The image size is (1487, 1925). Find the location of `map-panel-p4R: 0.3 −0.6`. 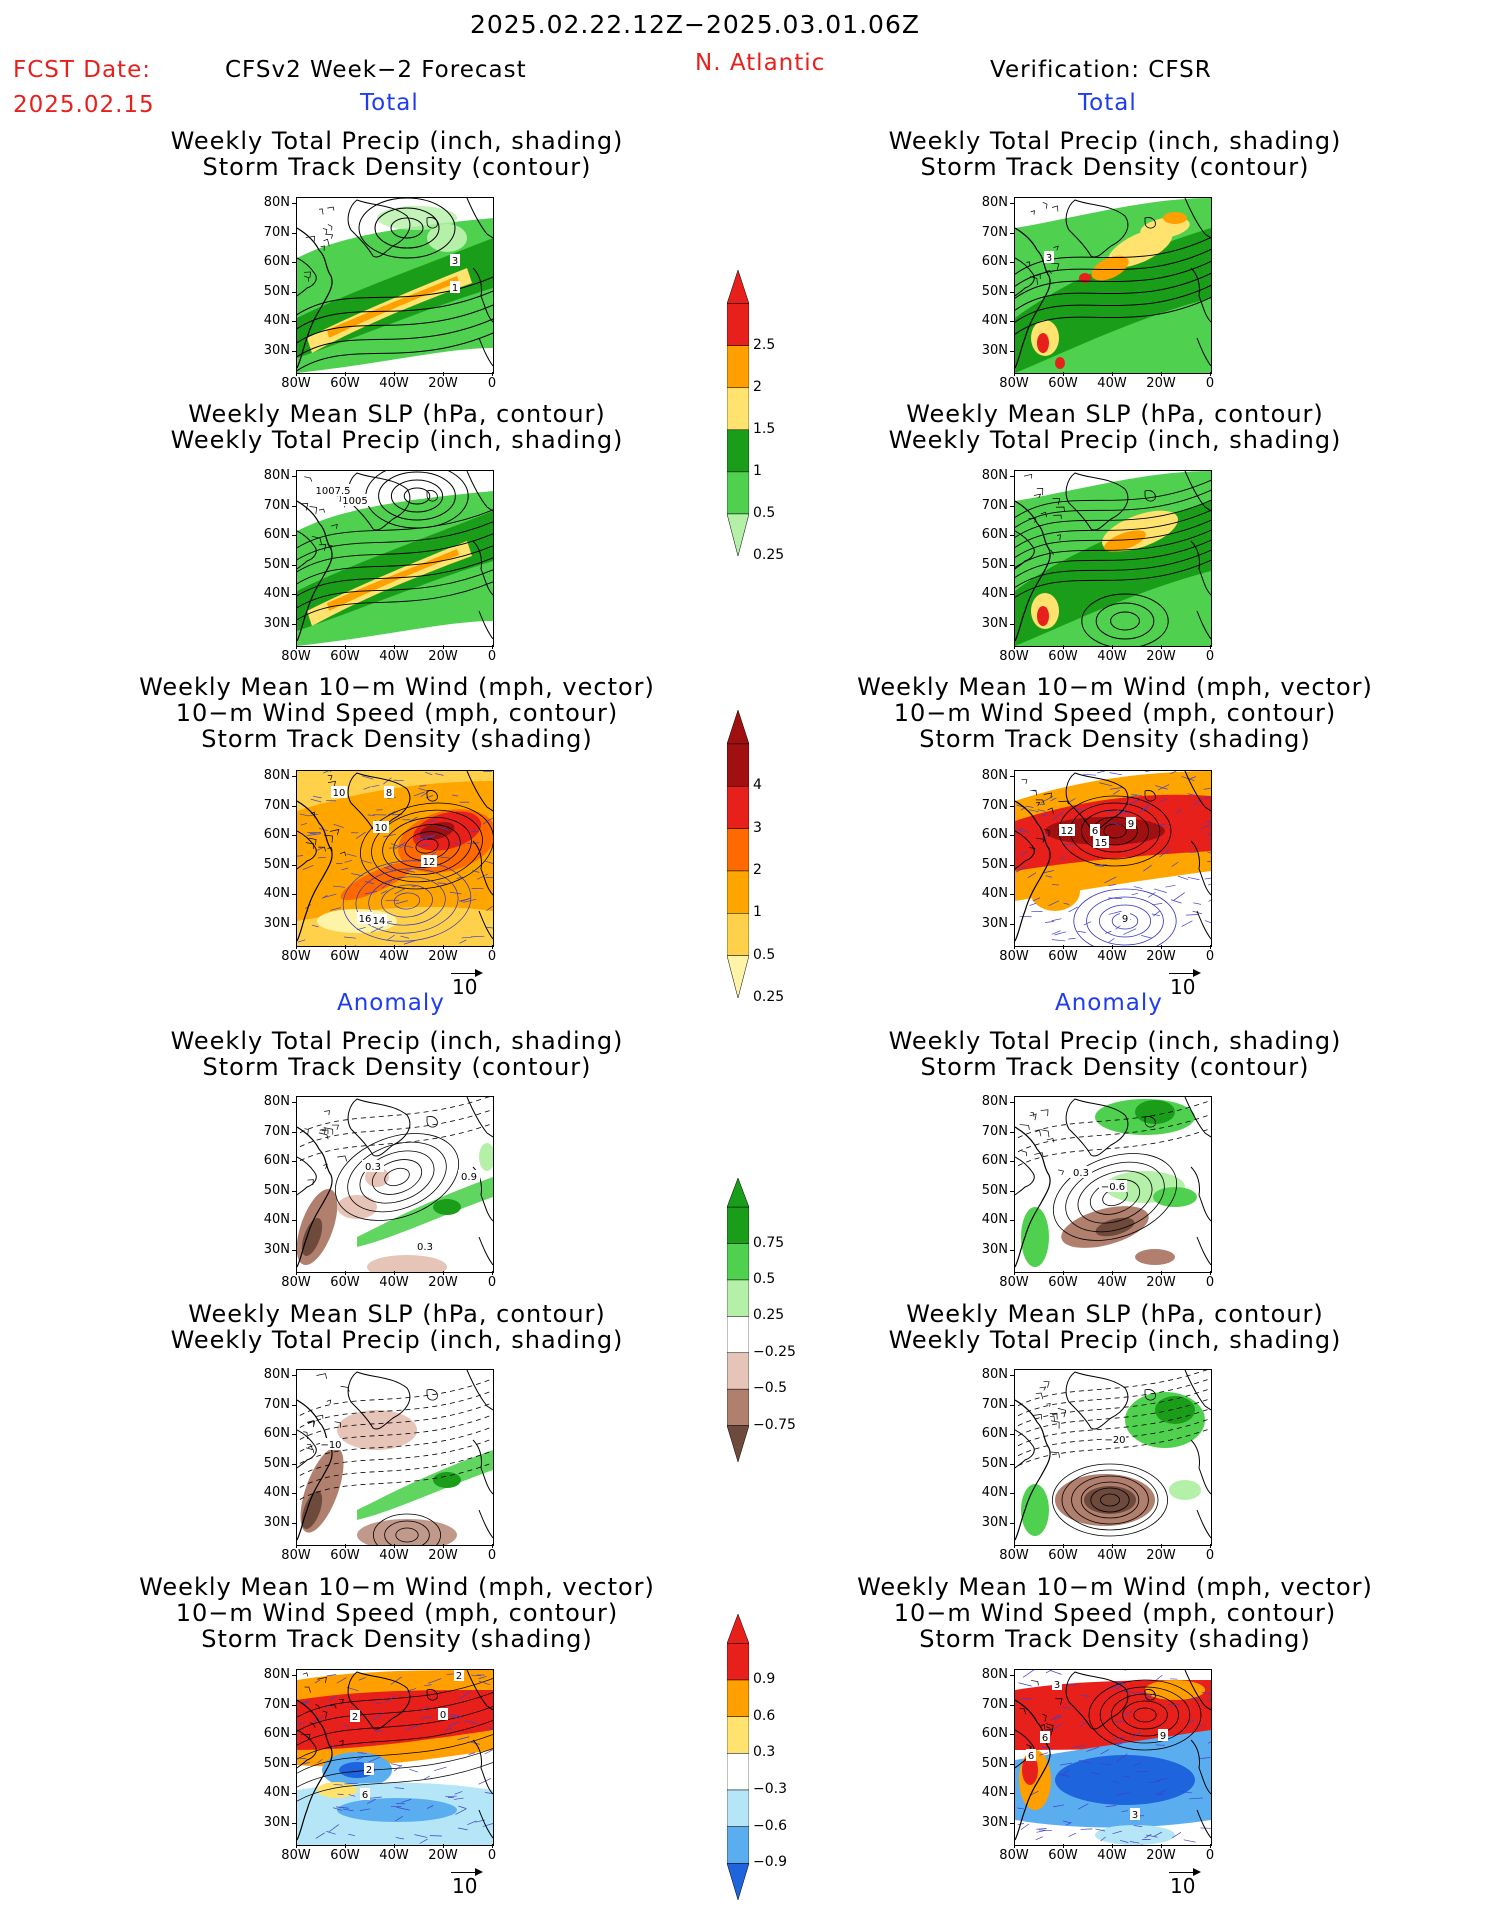

map-panel-p4R: 0.3 −0.6 is located at coordinates (1113, 1184).